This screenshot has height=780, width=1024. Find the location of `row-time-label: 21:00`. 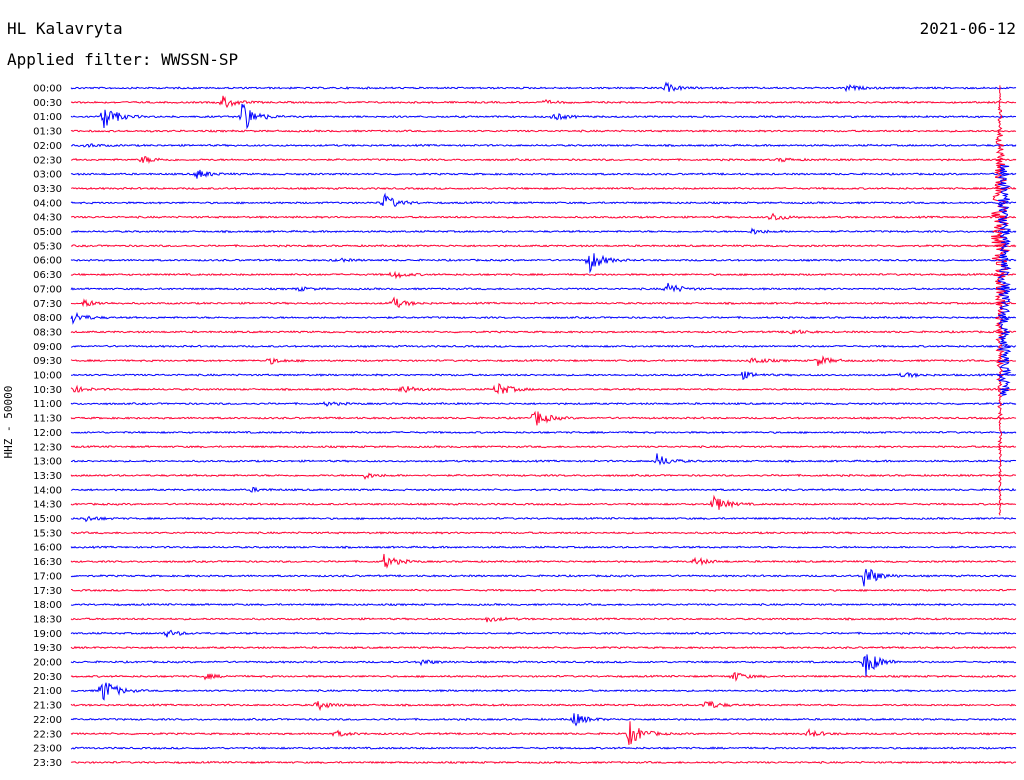

row-time-label: 21:00 is located at coordinates (47, 691).